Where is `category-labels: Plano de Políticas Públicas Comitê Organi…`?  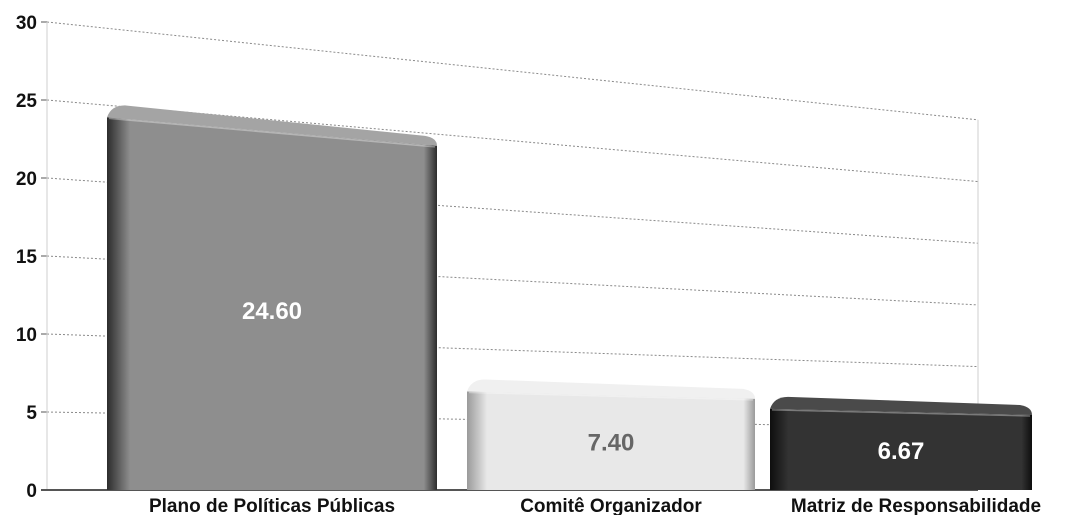
category-labels: Plano de Políticas Públicas Comitê Organi… is located at coordinates (595, 505).